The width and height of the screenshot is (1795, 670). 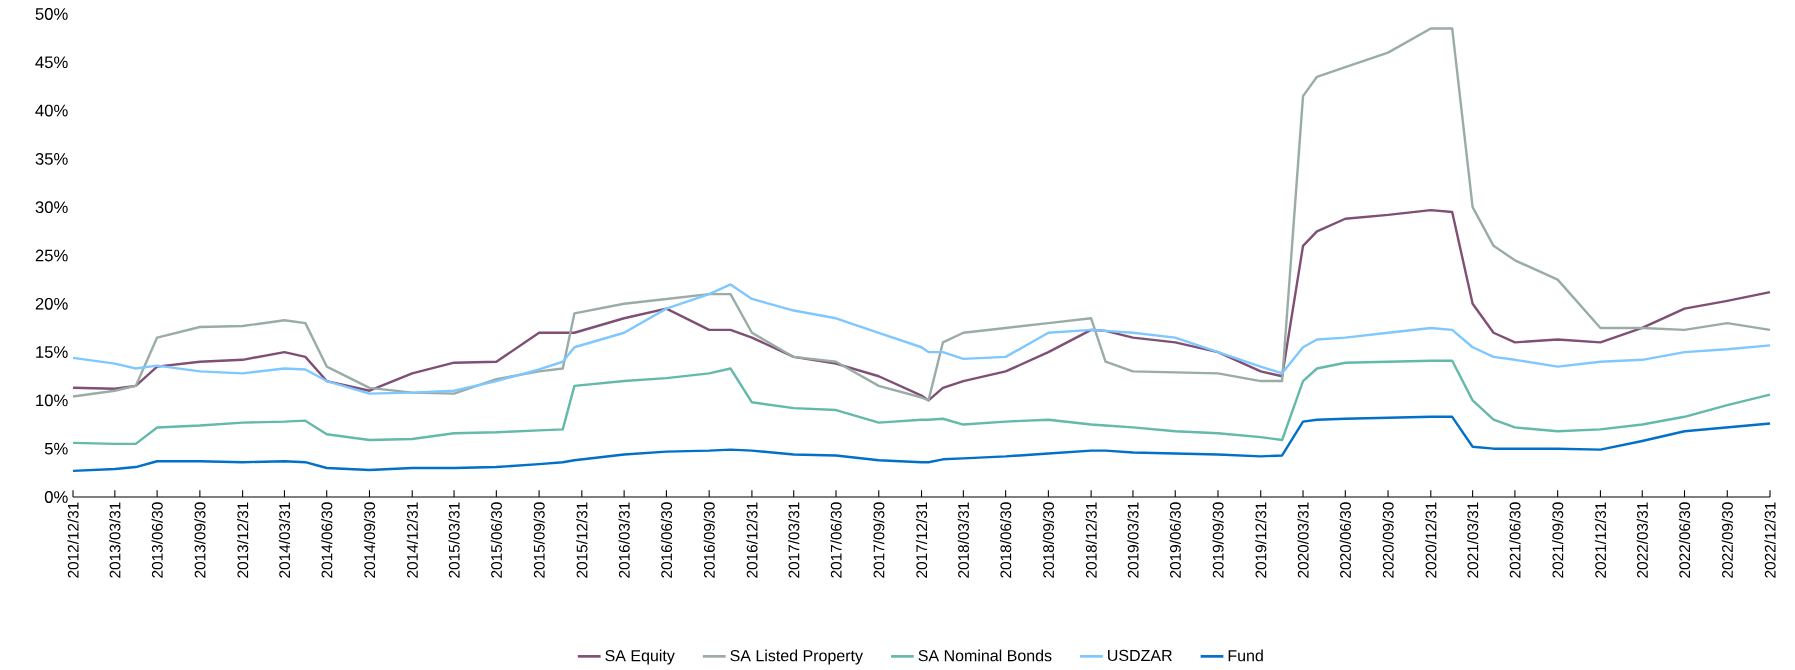 I want to click on x-tick-label: 2022/03/31, so click(x=1642, y=540).